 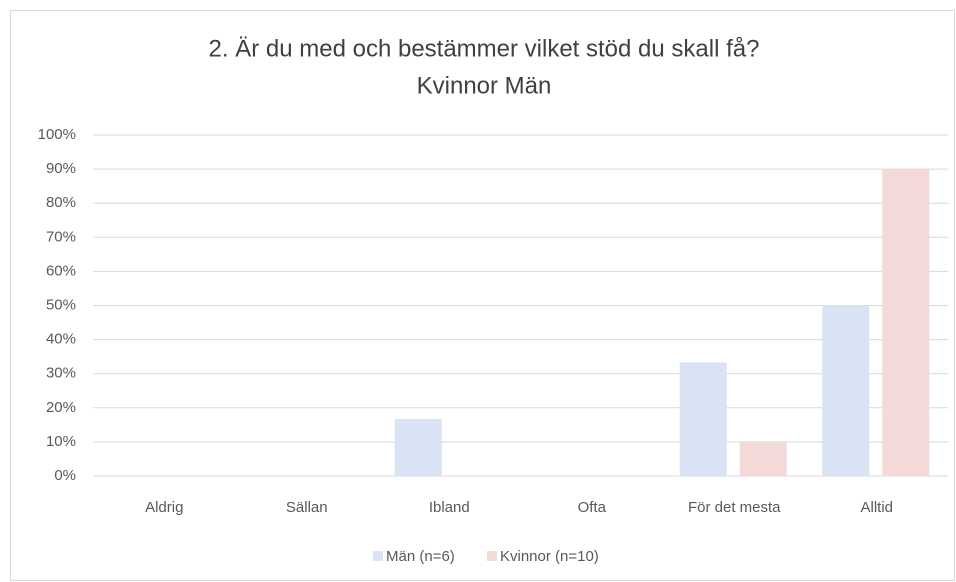 What do you see at coordinates (449, 507) in the screenshot?
I see `x-tick-label: Ibland` at bounding box center [449, 507].